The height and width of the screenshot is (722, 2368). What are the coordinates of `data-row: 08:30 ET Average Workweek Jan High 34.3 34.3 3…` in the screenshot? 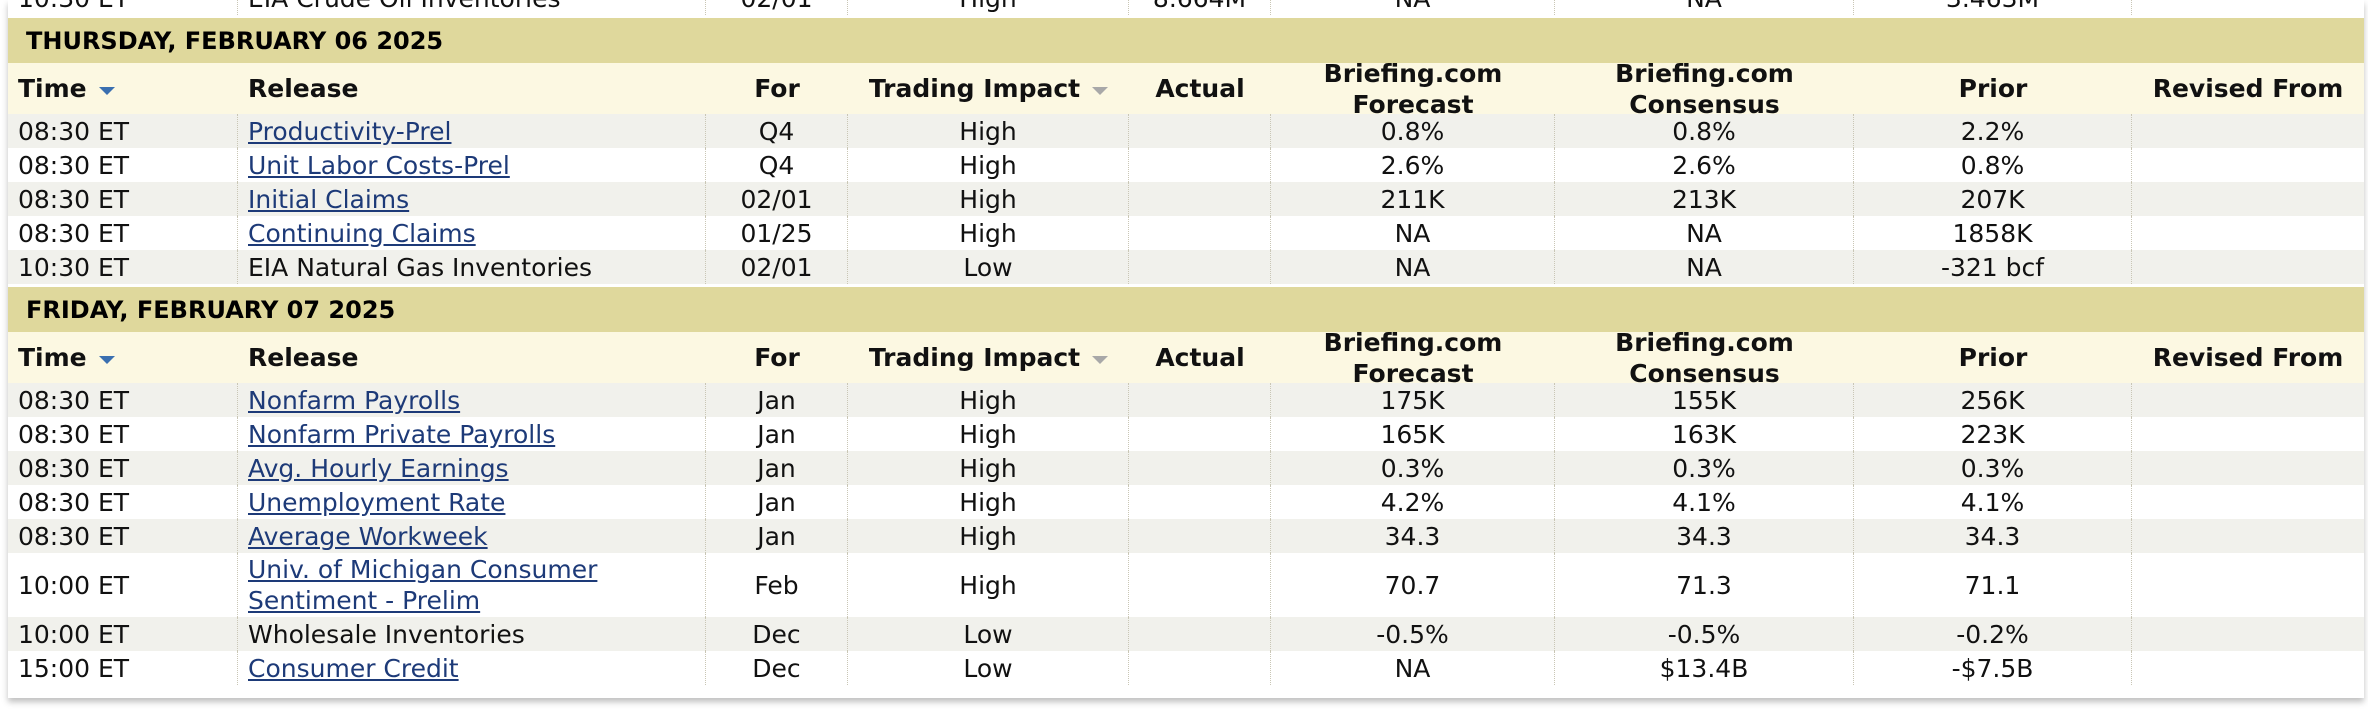 It's located at (1186, 536).